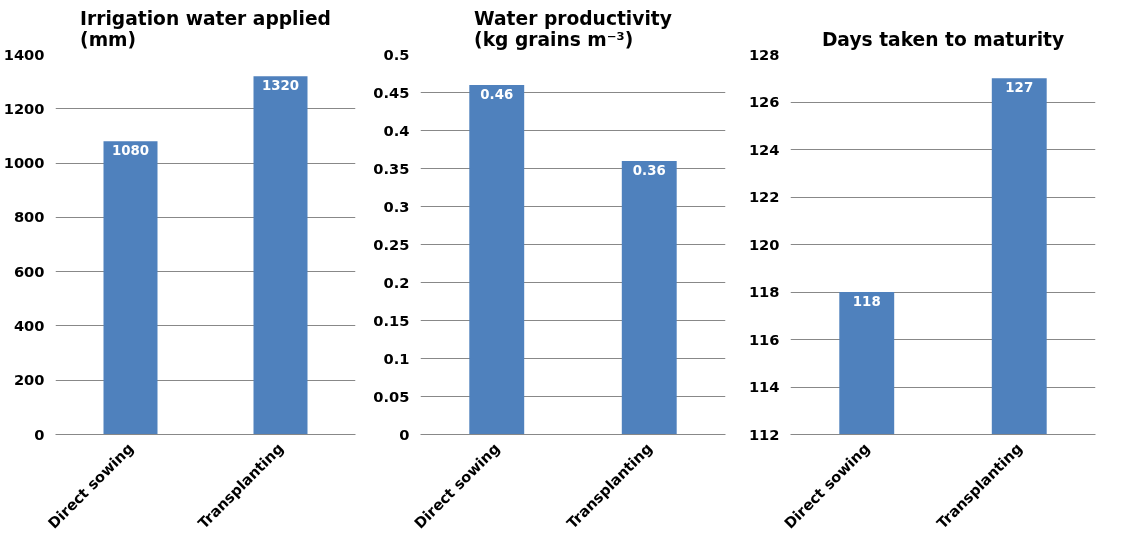  Describe the element at coordinates (24, 108) in the screenshot. I see `y-tick-label: 1200` at that location.